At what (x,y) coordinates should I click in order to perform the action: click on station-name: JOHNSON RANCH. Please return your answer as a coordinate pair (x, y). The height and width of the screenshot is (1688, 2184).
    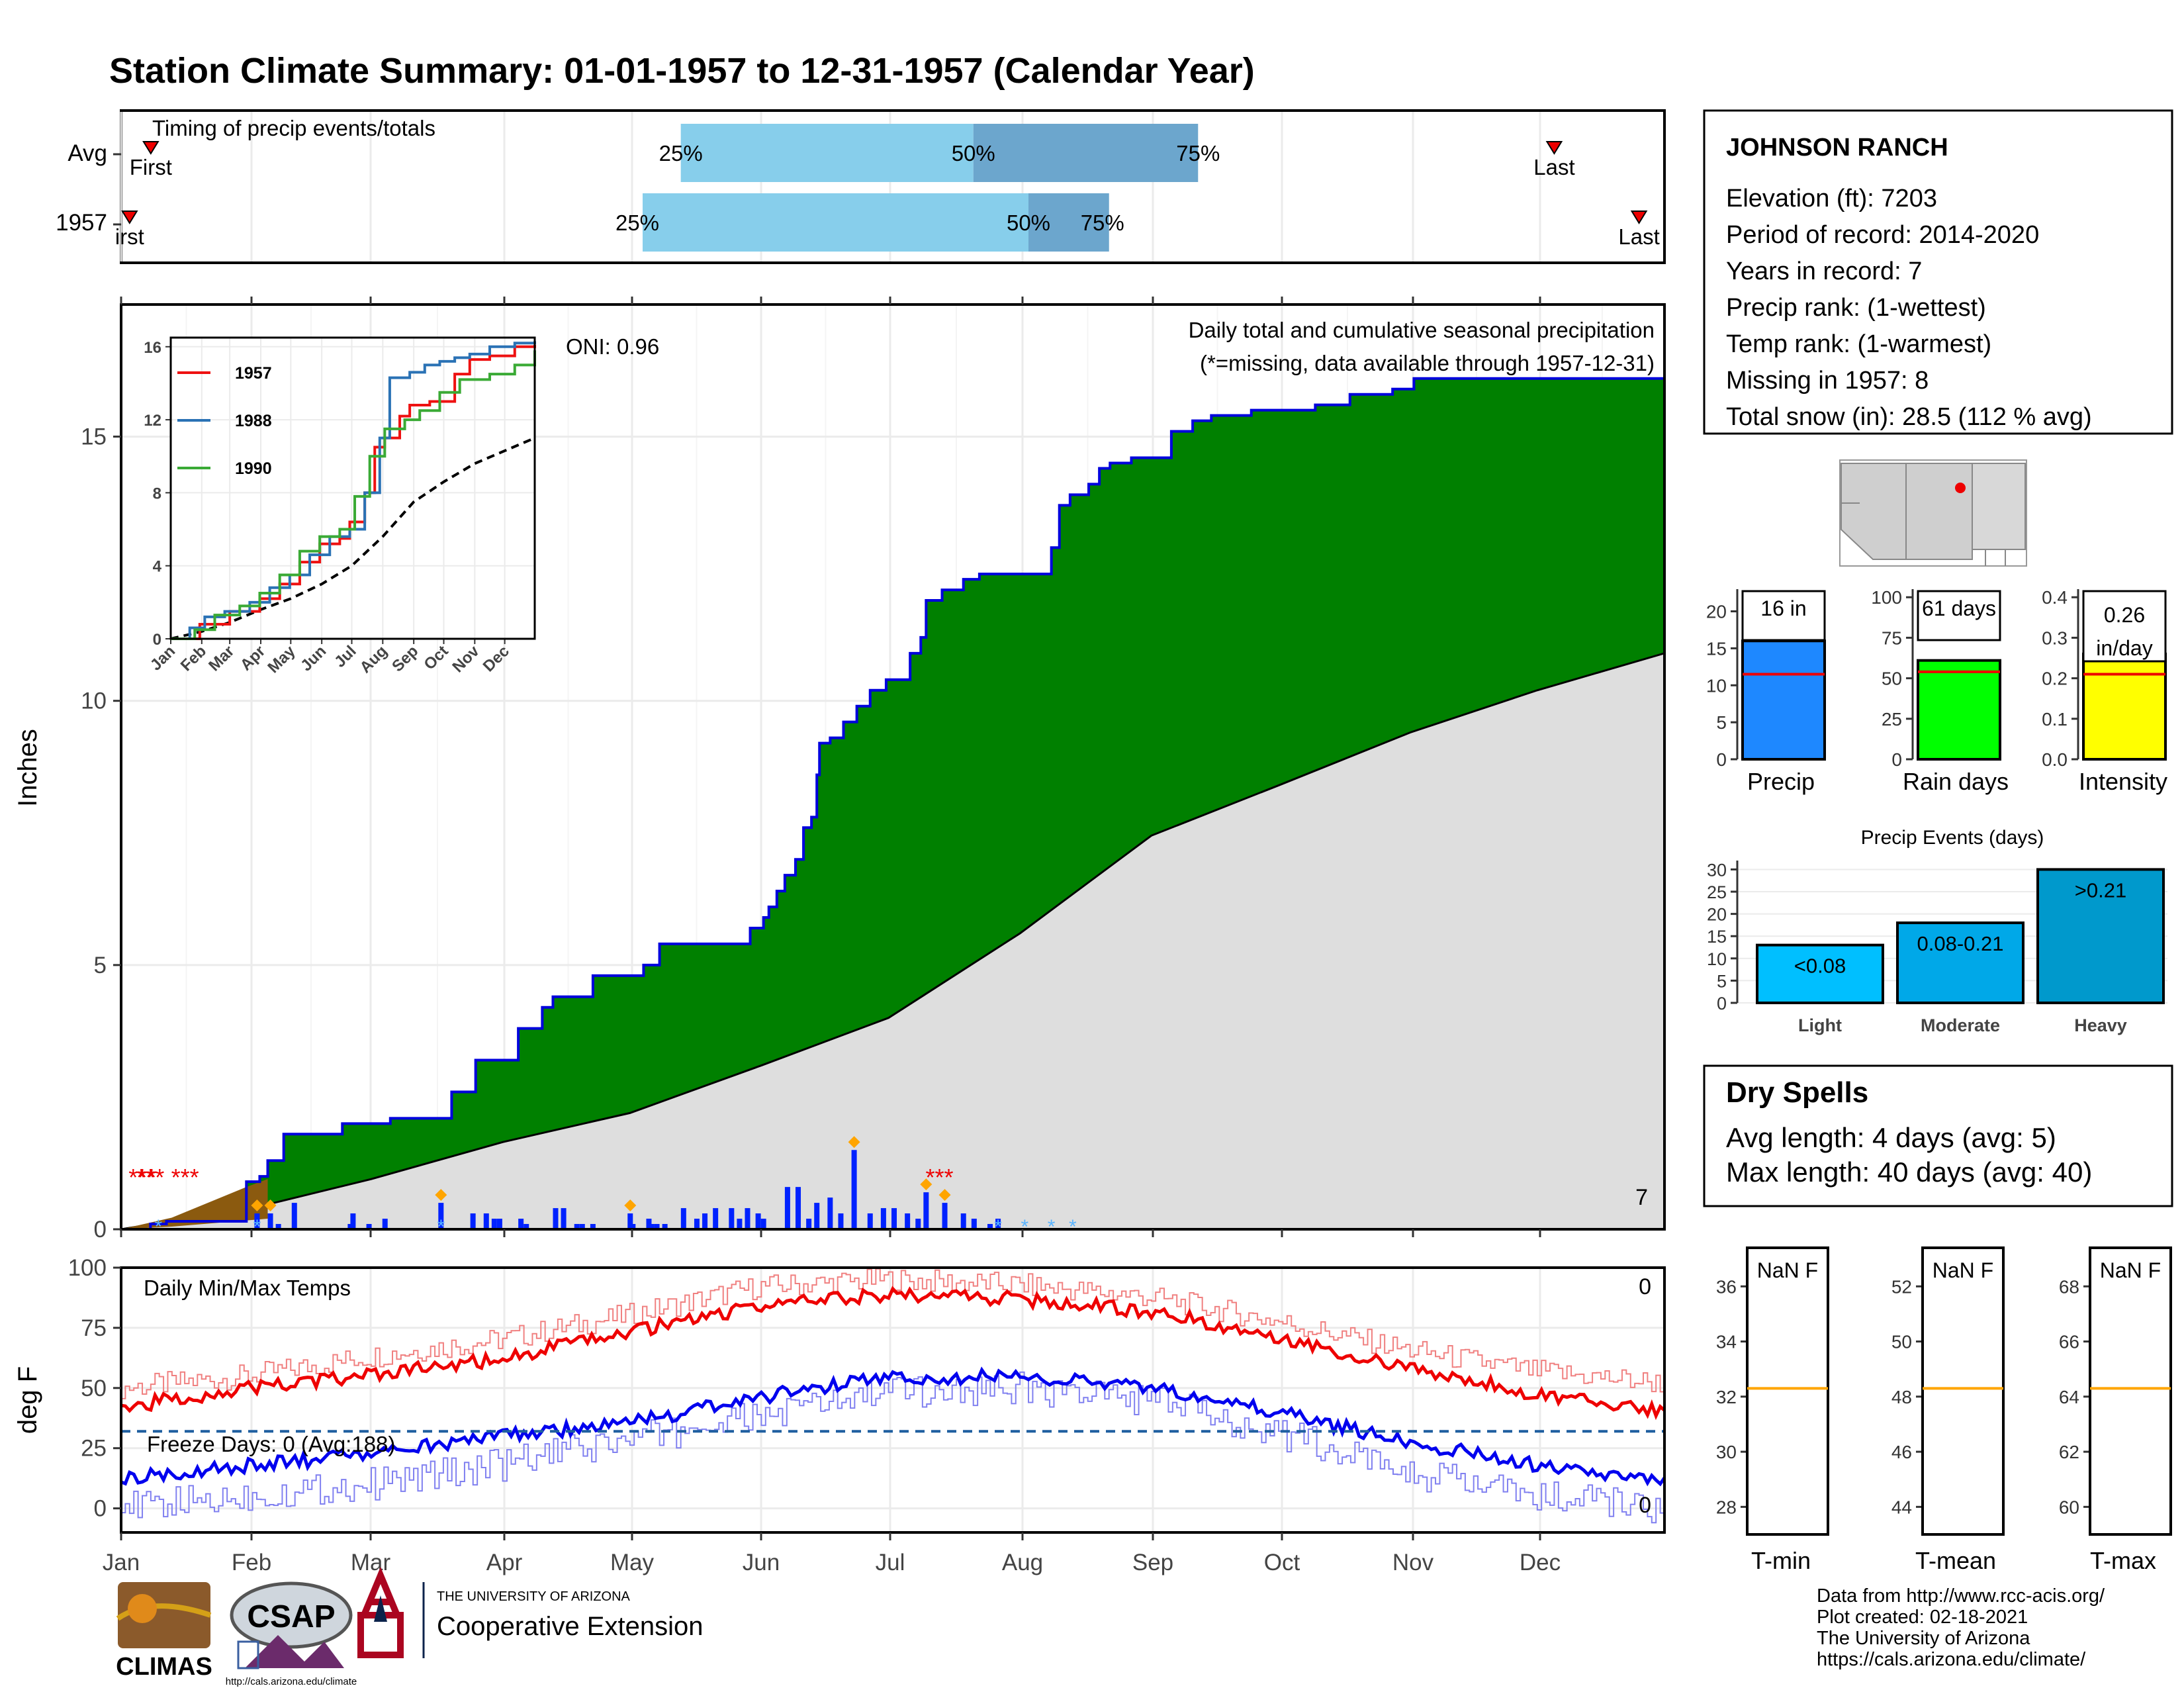
    Looking at the image, I should click on (1837, 148).